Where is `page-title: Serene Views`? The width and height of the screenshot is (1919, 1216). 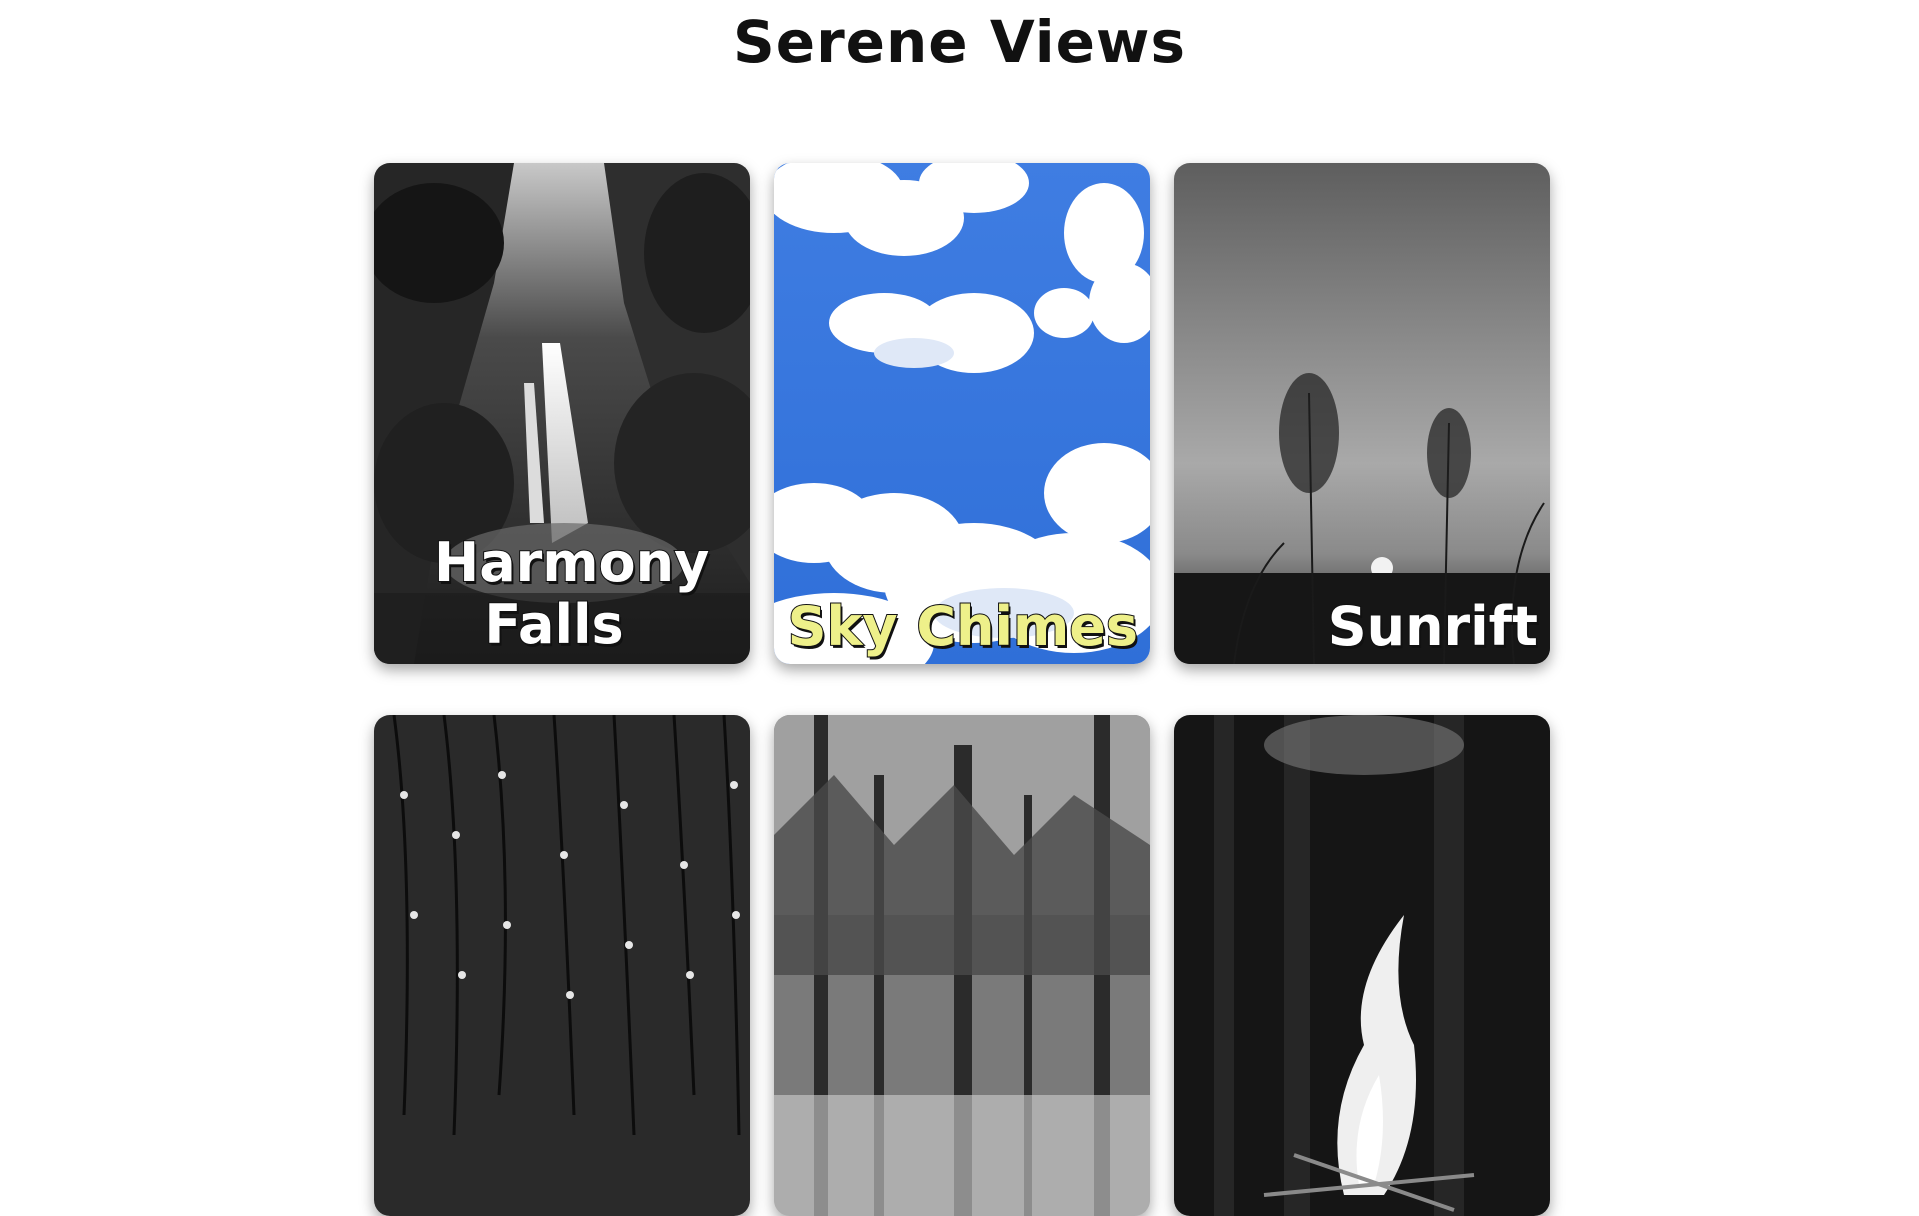
page-title: Serene Views is located at coordinates (959, 42).